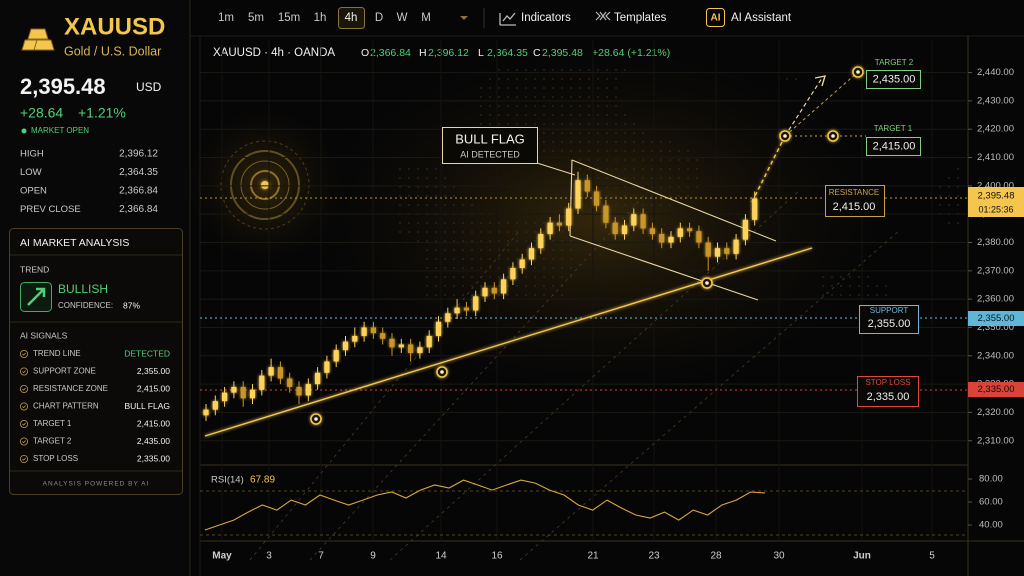 This screenshot has width=1024, height=576. I want to click on ohlc-value: 2,396.12, so click(448, 53).